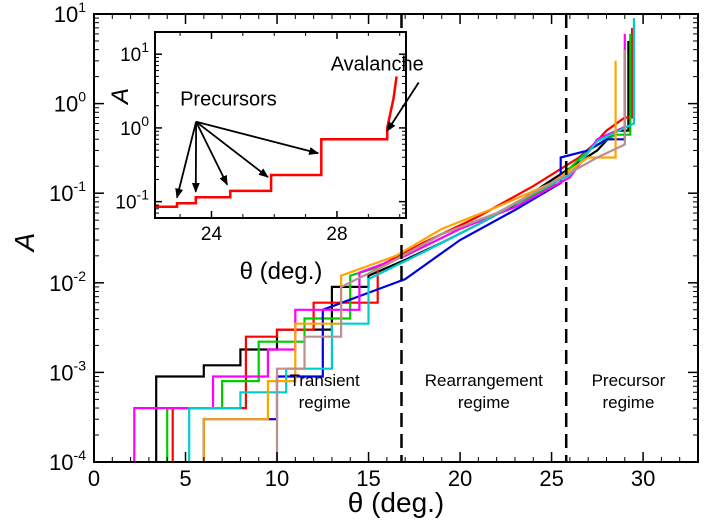 This screenshot has height=529, width=711. What do you see at coordinates (629, 380) in the screenshot?
I see `regime-label-line1: Precursor` at bounding box center [629, 380].